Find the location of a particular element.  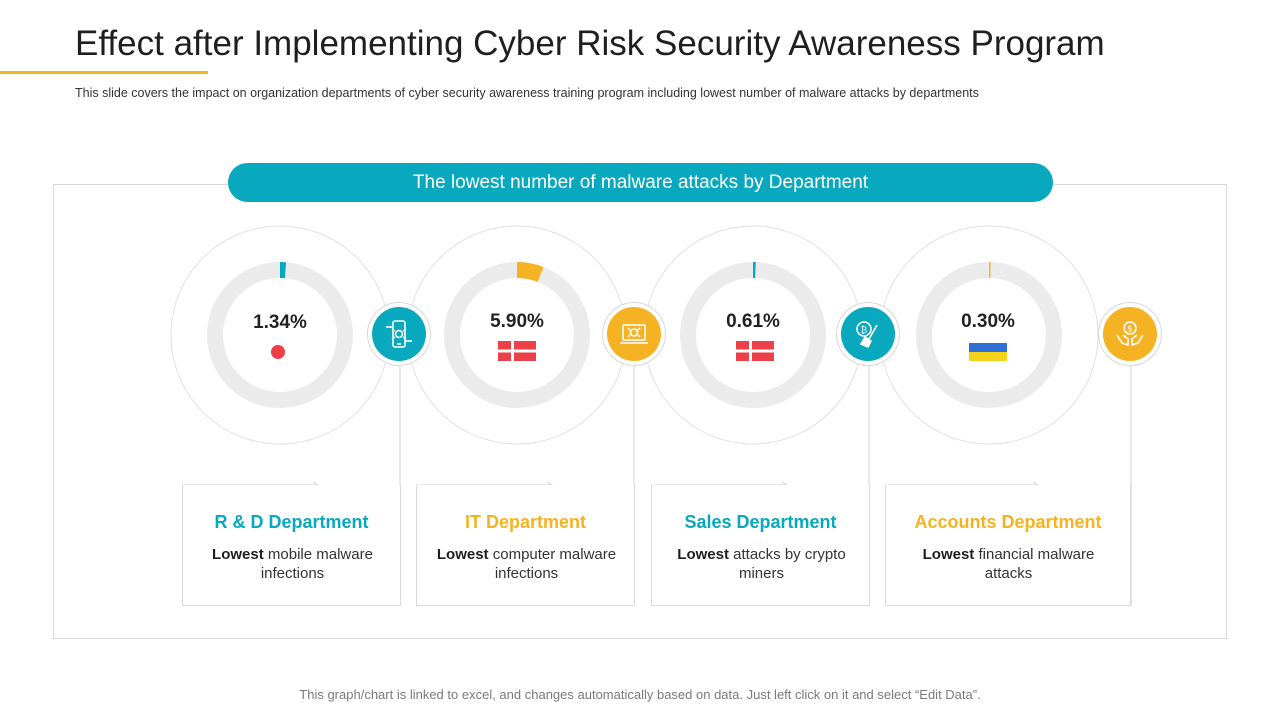

hands-money-icon: $ is located at coordinates (1130, 334).